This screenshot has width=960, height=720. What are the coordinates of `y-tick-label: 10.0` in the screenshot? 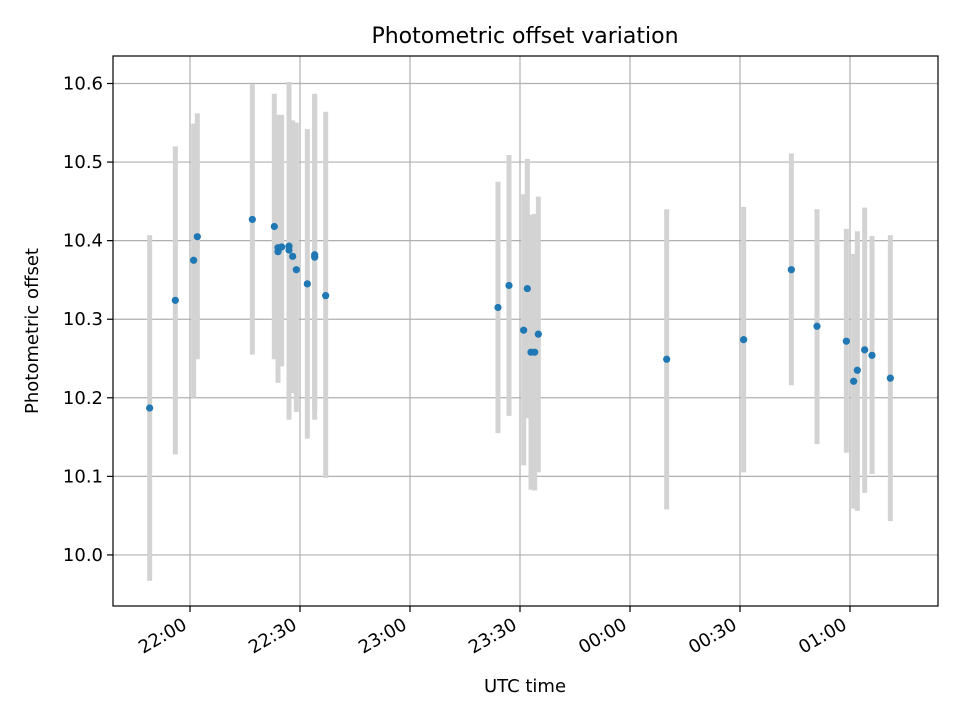 It's located at (83, 555).